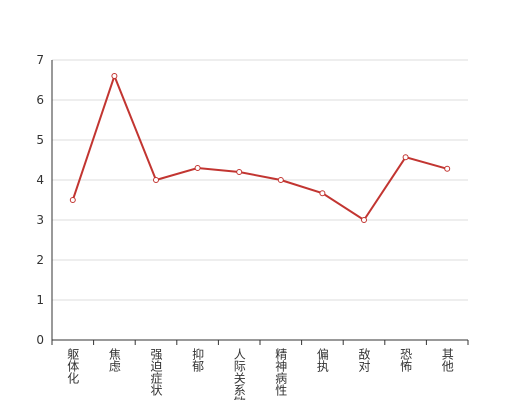 This screenshot has height=400, width=520. What do you see at coordinates (114, 360) in the screenshot?
I see `x-tick-label: 焦虑` at bounding box center [114, 360].